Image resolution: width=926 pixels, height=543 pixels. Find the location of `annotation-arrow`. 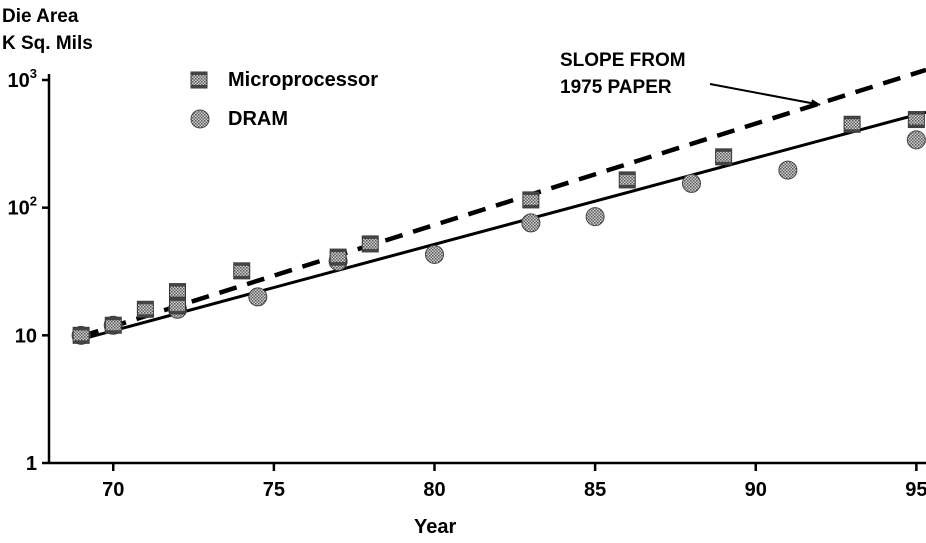

annotation-arrow is located at coordinates (765, 95).